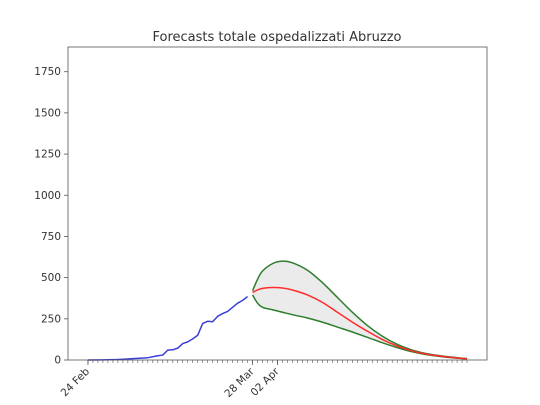  What do you see at coordinates (76, 382) in the screenshot?
I see `x-tick-label: 24 Feb` at bounding box center [76, 382].